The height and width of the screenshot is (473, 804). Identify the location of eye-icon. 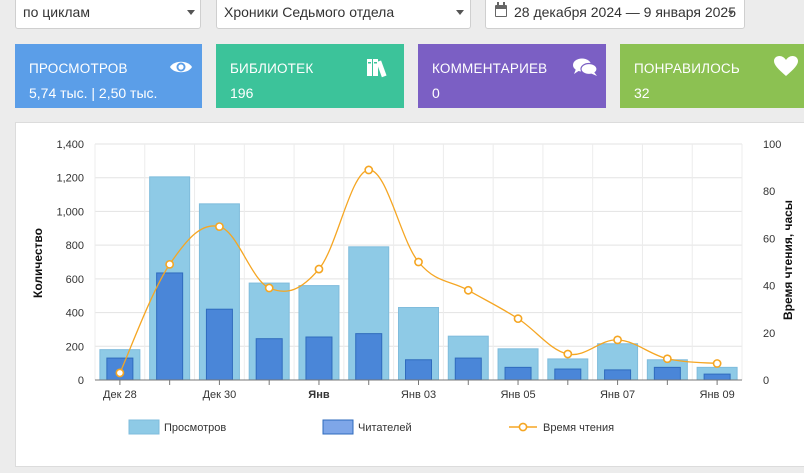
(181, 67).